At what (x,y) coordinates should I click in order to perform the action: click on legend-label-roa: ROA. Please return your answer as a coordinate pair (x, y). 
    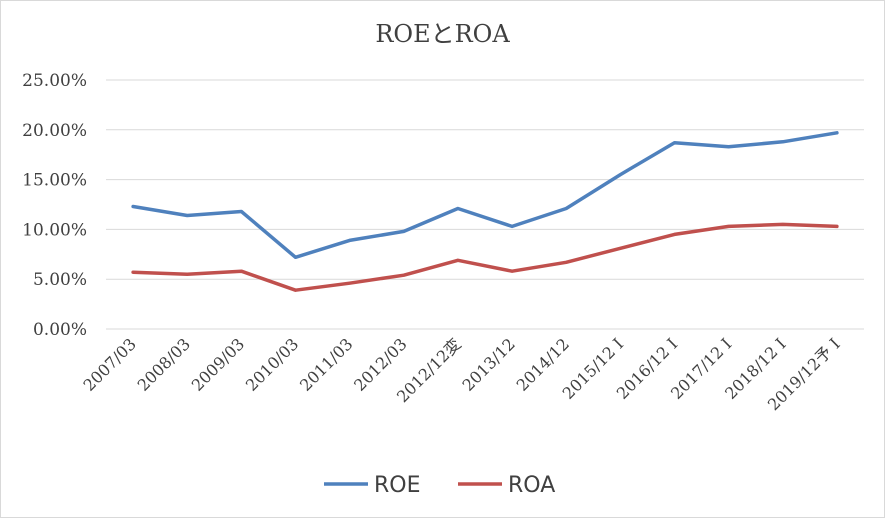
    Looking at the image, I should click on (531, 485).